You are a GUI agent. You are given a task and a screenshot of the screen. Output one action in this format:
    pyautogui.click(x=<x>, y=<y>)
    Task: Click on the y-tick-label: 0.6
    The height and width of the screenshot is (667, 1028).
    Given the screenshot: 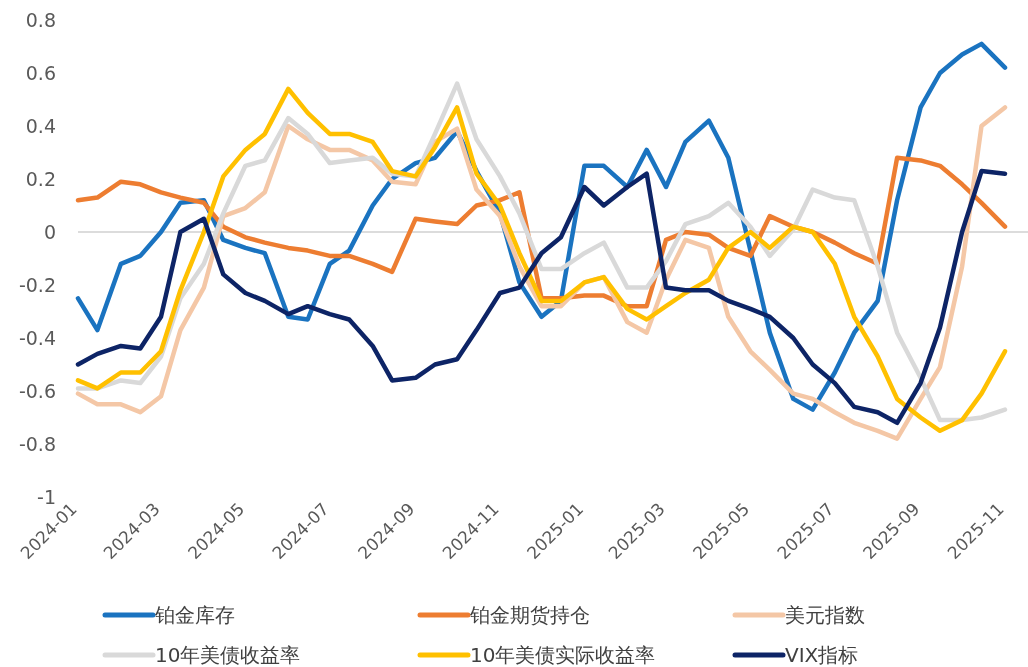 What is the action you would take?
    pyautogui.click(x=40, y=73)
    